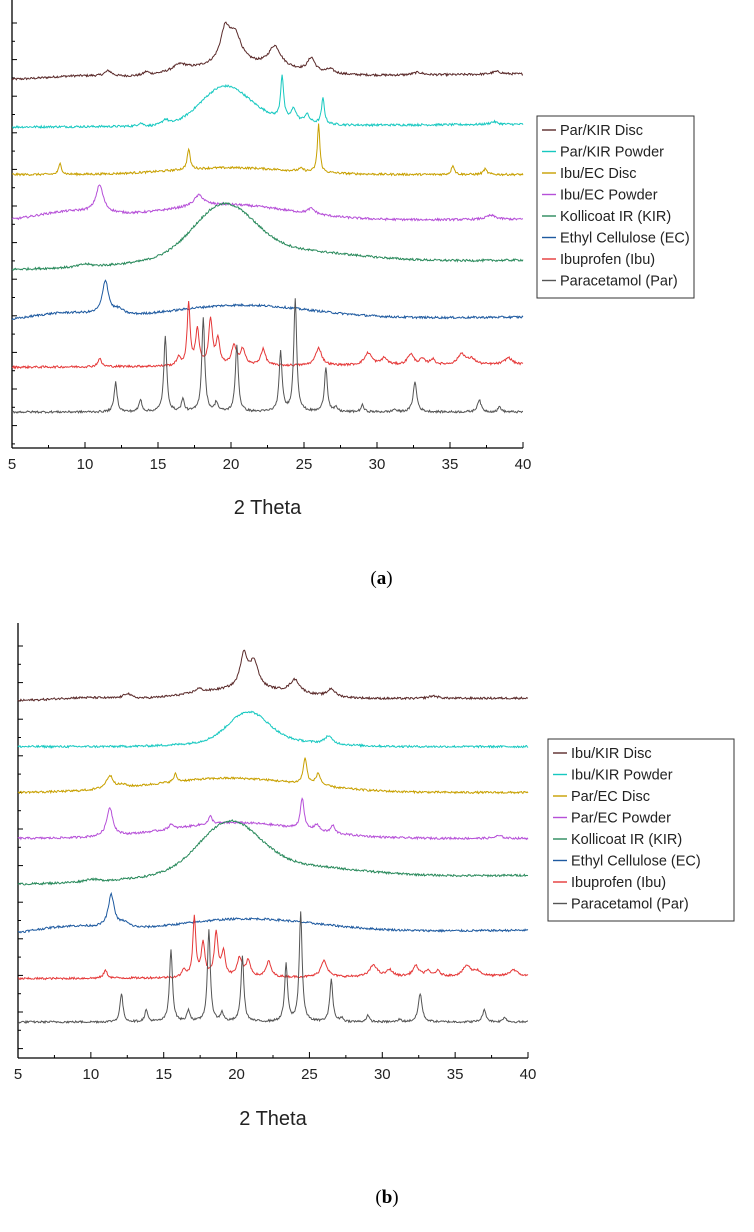  I want to click on legend-label: Ibu/EC Disc, so click(598, 174).